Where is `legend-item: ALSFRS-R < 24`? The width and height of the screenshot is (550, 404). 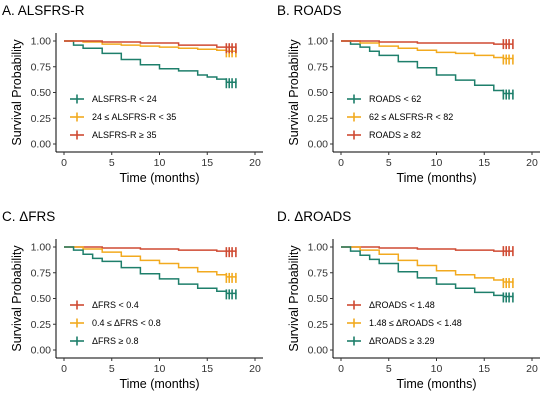 legend-item: ALSFRS-R < 24 is located at coordinates (113, 99).